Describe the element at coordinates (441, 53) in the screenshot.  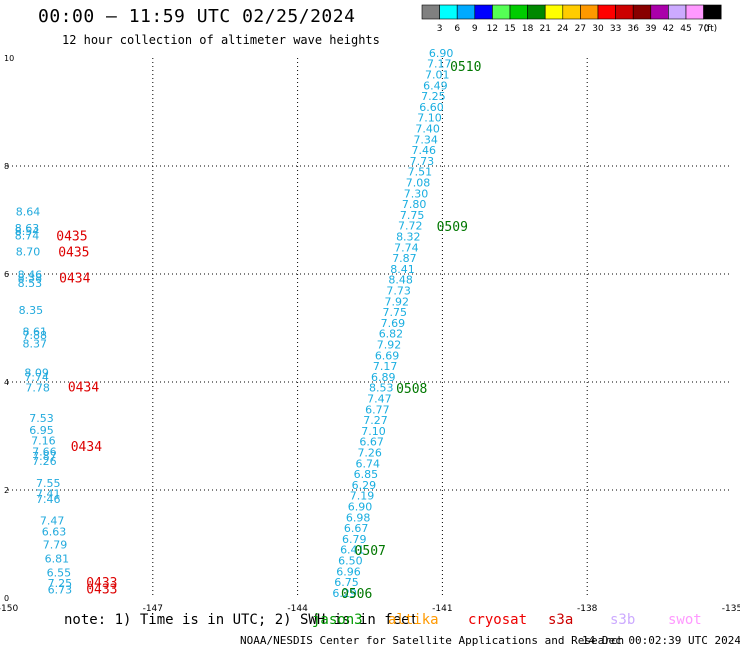
I see `swh-label-diagonal: 6.90` at that location.